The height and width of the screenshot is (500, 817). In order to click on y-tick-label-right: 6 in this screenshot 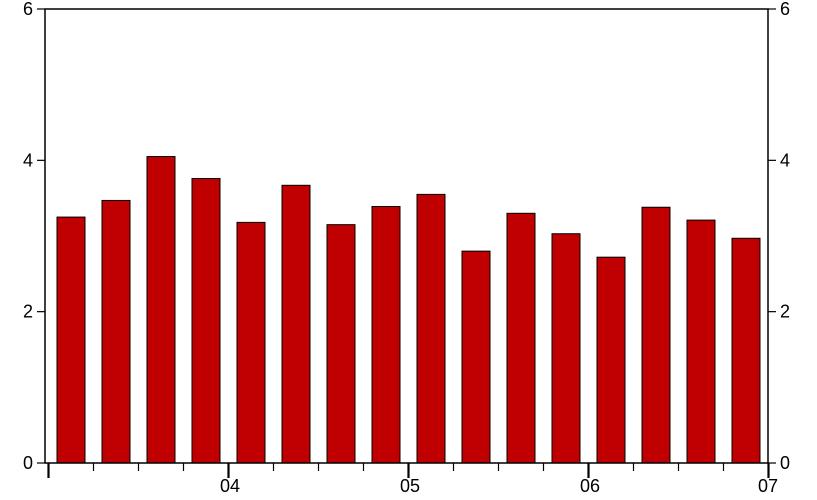, I will do `click(785, 9)`.